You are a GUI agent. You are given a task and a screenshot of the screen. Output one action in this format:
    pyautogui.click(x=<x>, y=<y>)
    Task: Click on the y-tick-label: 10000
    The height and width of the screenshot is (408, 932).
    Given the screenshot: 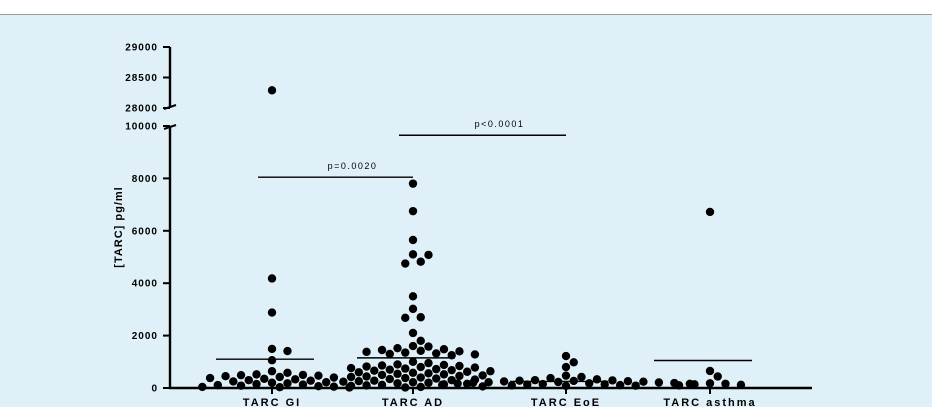 What is the action you would take?
    pyautogui.click(x=141, y=127)
    